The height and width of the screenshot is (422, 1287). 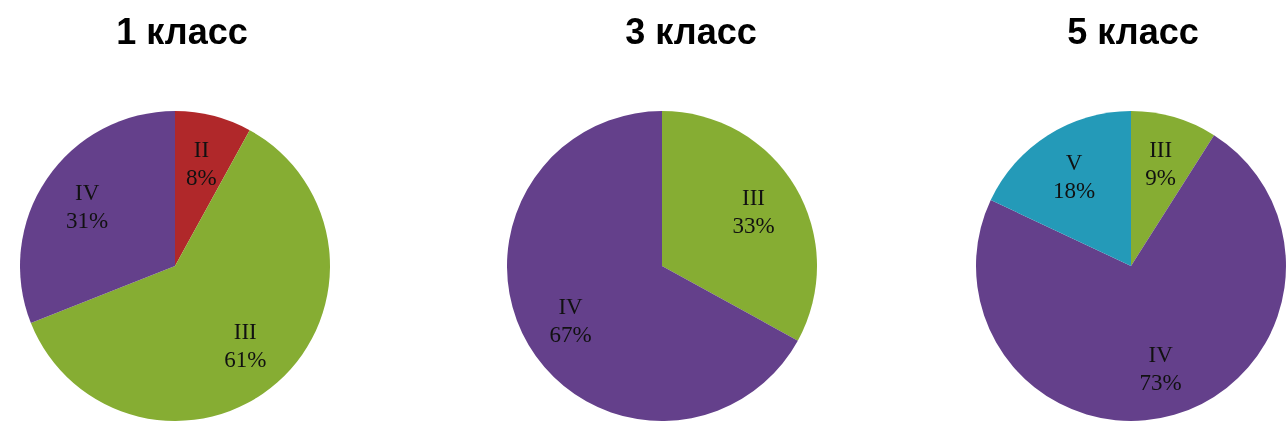 What do you see at coordinates (201, 149) in the screenshot?
I see `slice-label: II` at bounding box center [201, 149].